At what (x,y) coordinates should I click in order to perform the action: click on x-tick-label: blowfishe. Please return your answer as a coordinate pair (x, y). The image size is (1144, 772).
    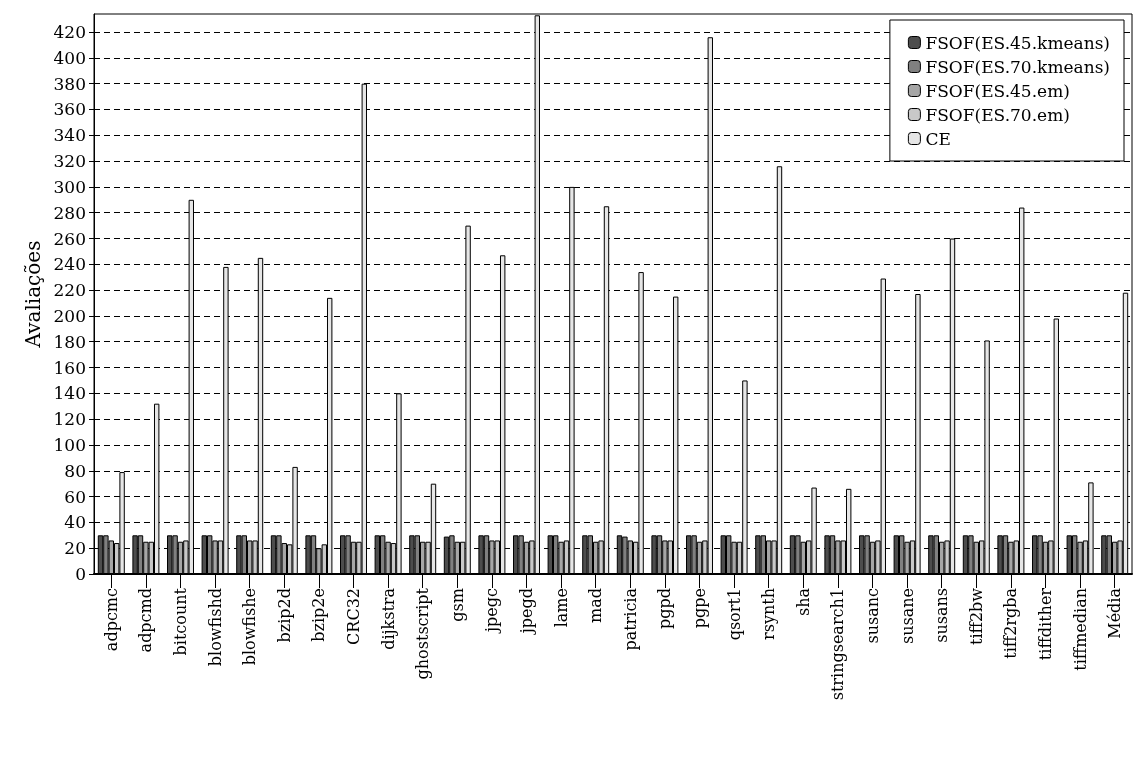
    Looking at the image, I should click on (250, 627).